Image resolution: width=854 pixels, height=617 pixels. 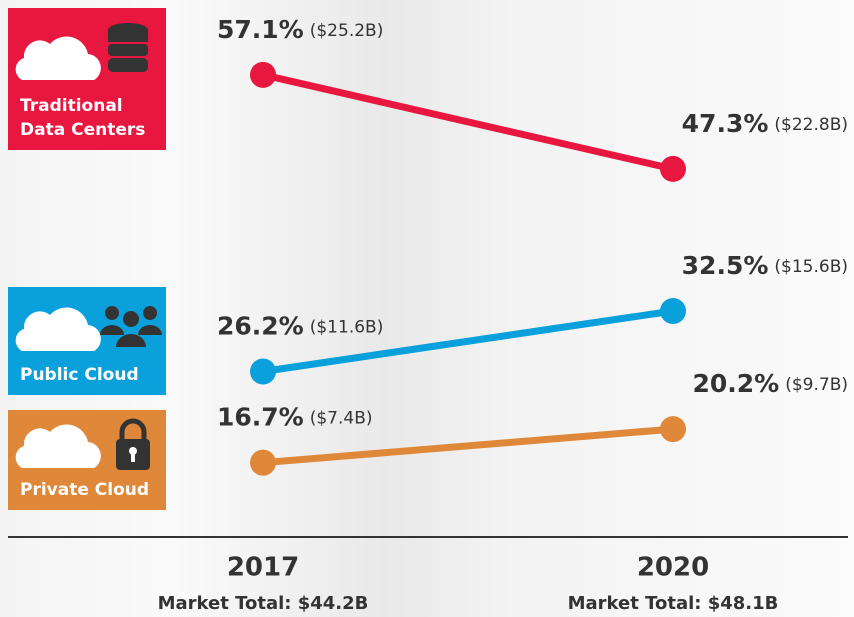 I want to click on data-label: 57.1% ($25.2B), so click(x=300, y=29).